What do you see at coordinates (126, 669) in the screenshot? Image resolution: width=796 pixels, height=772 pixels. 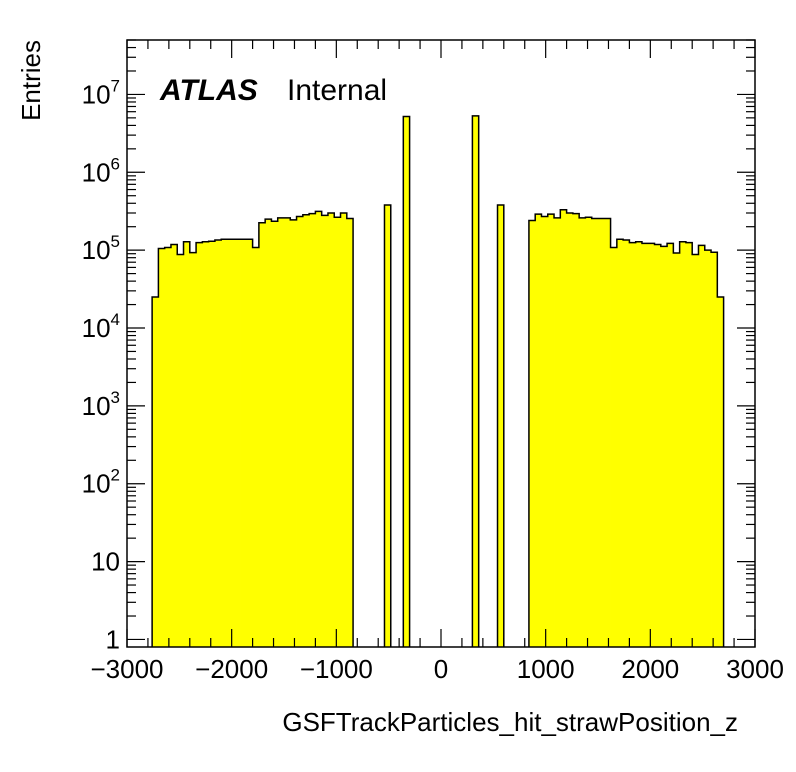 I see `x-tick-label: −3000` at bounding box center [126, 669].